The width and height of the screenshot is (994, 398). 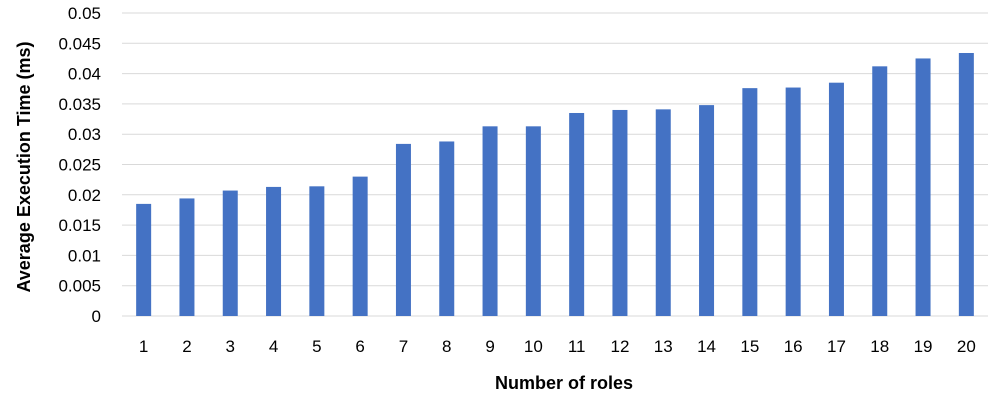 What do you see at coordinates (557, 346) in the screenshot?
I see `x-axis-tick-labels: 1 2 3 4 5 6 7 8 9 10 11 12 13 14 15 16 17 18 19 20` at bounding box center [557, 346].